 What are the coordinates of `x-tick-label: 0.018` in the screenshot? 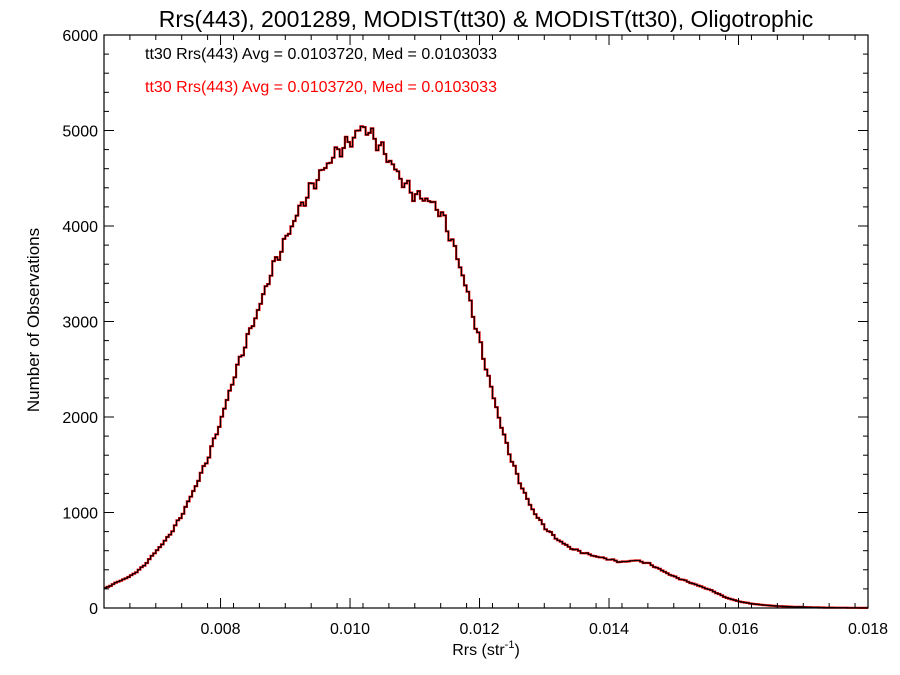 It's located at (868, 629).